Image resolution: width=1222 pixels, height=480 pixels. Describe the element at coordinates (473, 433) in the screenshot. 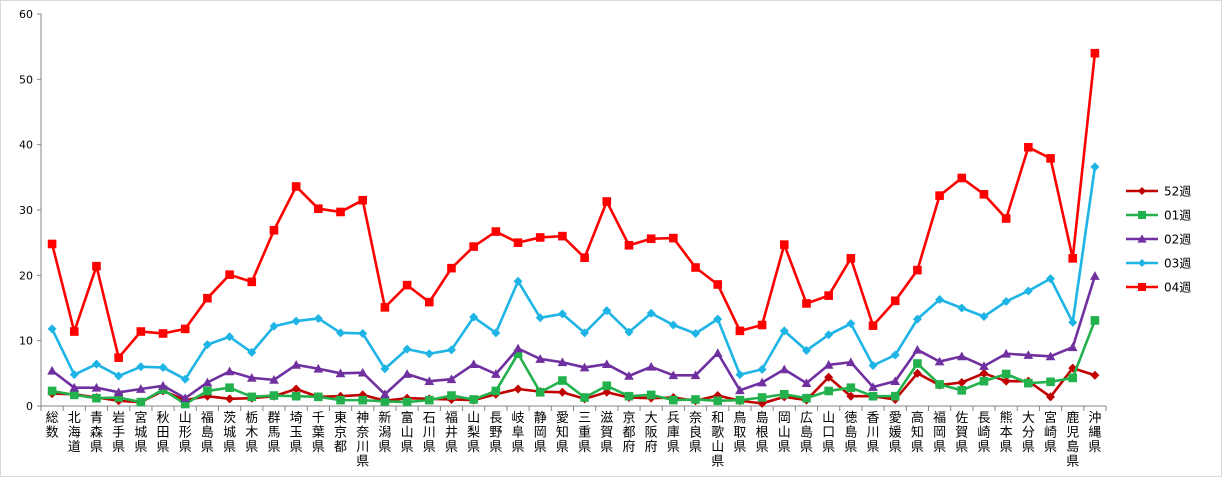

I see `x-tick-label: 山梨県` at that location.